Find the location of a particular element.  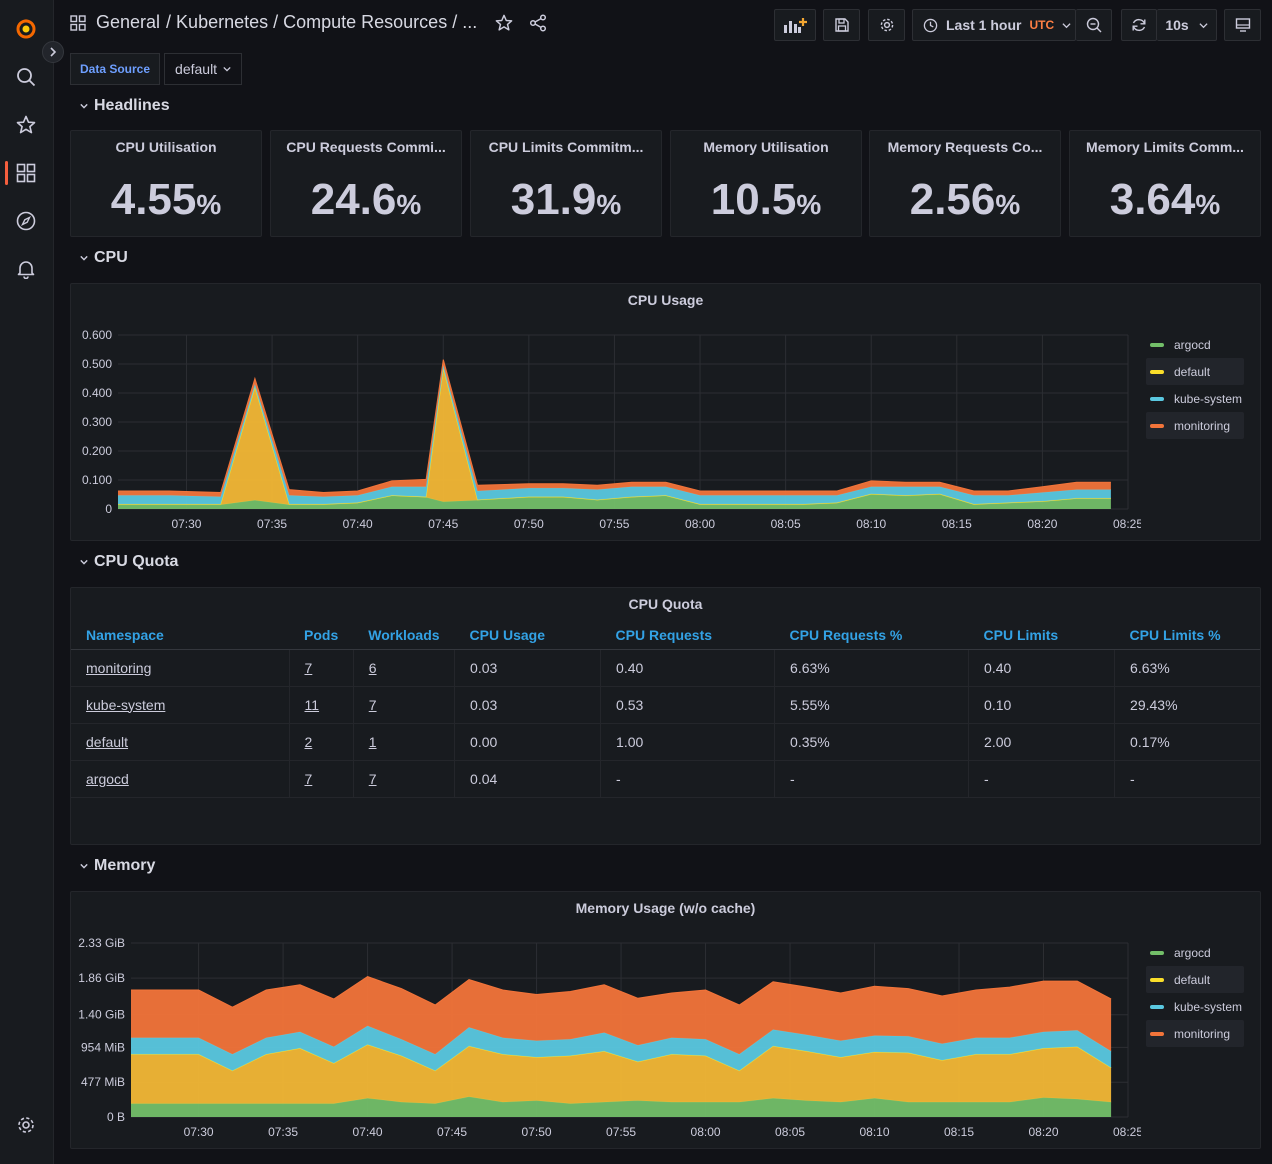

namespace-link: kube-system is located at coordinates (180, 705).